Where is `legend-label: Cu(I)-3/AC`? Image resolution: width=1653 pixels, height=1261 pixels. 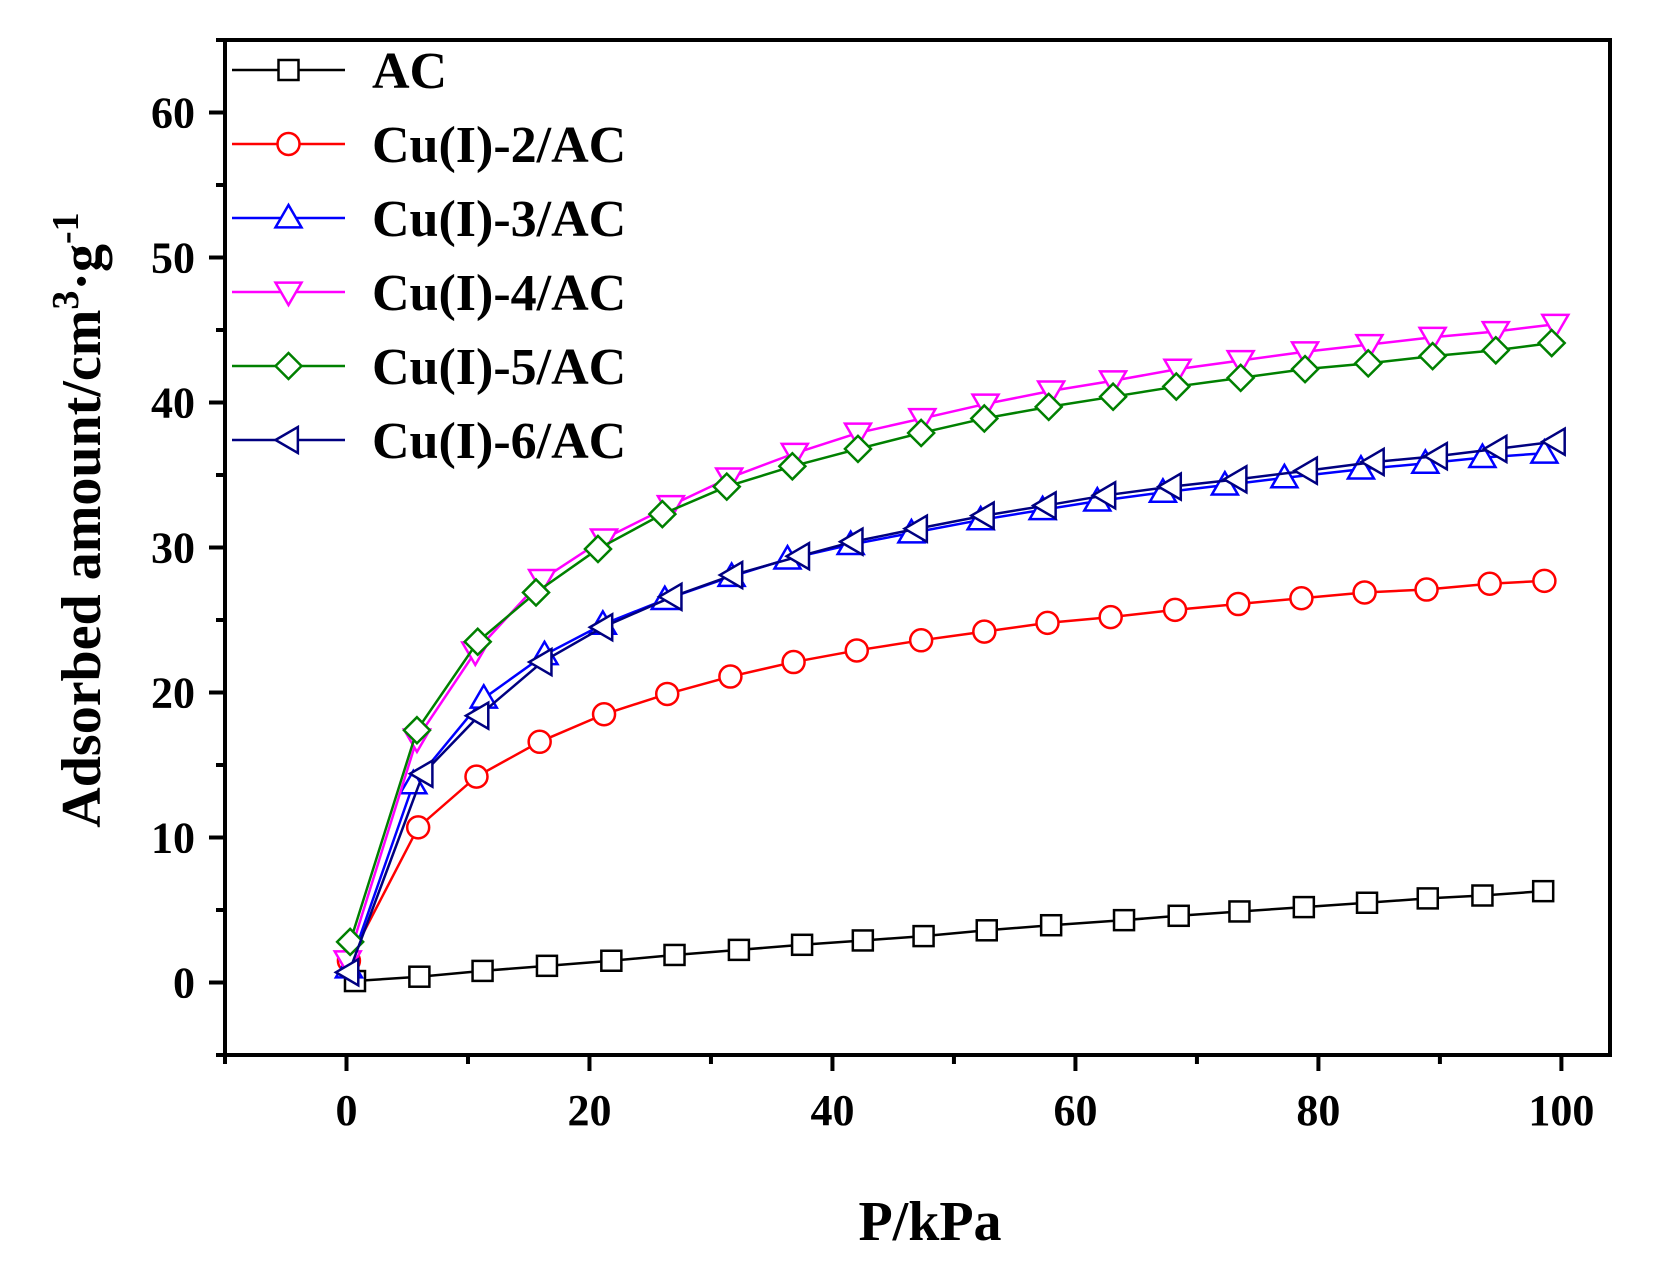 legend-label: Cu(I)-3/AC is located at coordinates (499, 219).